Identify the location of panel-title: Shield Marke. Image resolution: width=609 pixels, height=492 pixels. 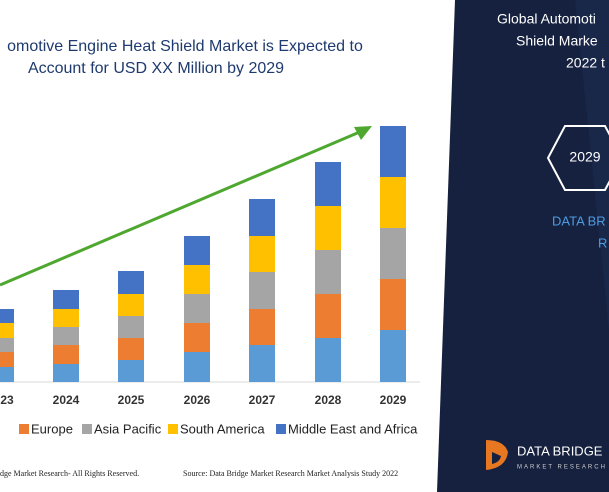
(557, 41).